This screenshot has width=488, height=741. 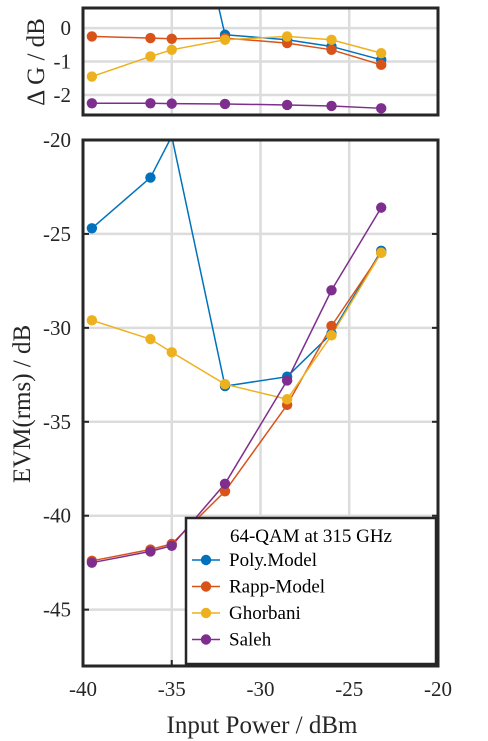 I want to click on legend-box, so click(x=311, y=591).